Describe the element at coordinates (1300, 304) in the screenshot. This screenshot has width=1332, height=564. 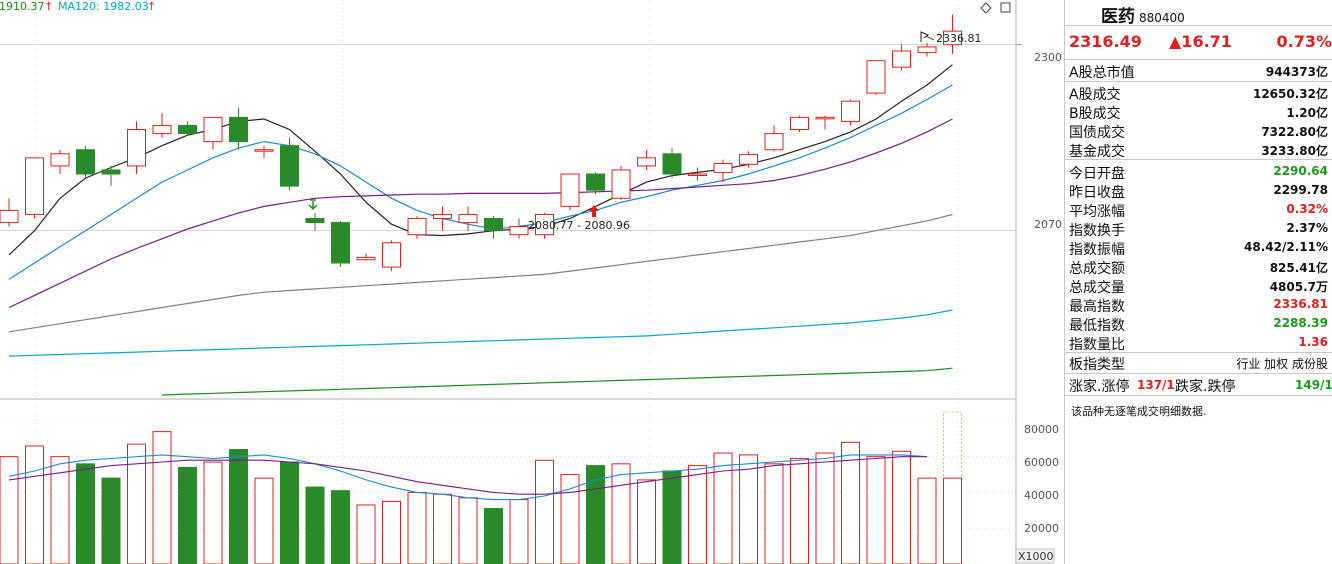
I see `stat-value: 2336.81` at that location.